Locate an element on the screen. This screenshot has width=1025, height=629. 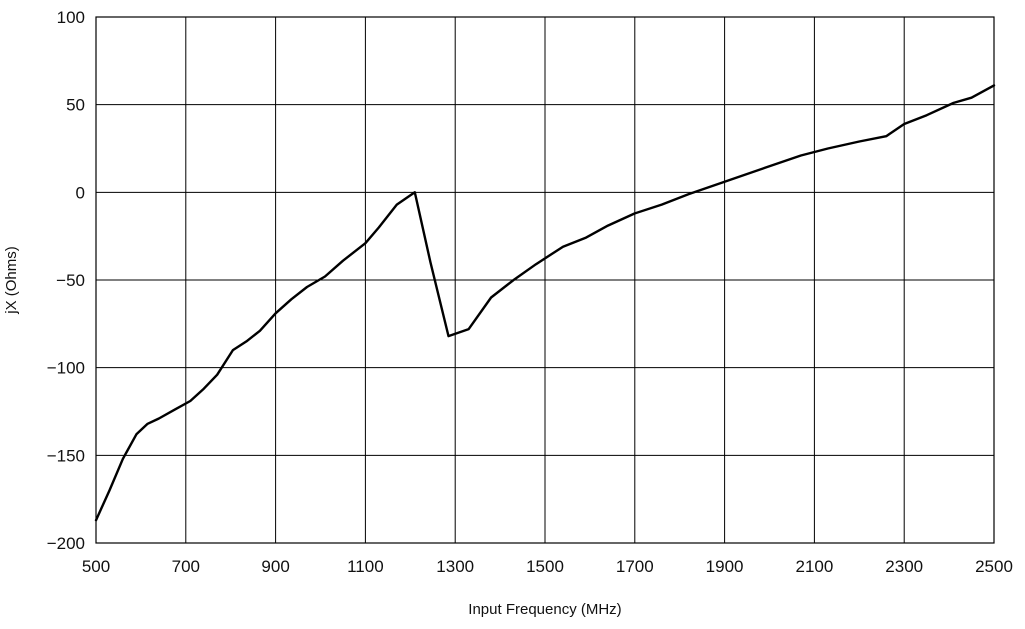
x-tick-label: 2300 is located at coordinates (904, 566).